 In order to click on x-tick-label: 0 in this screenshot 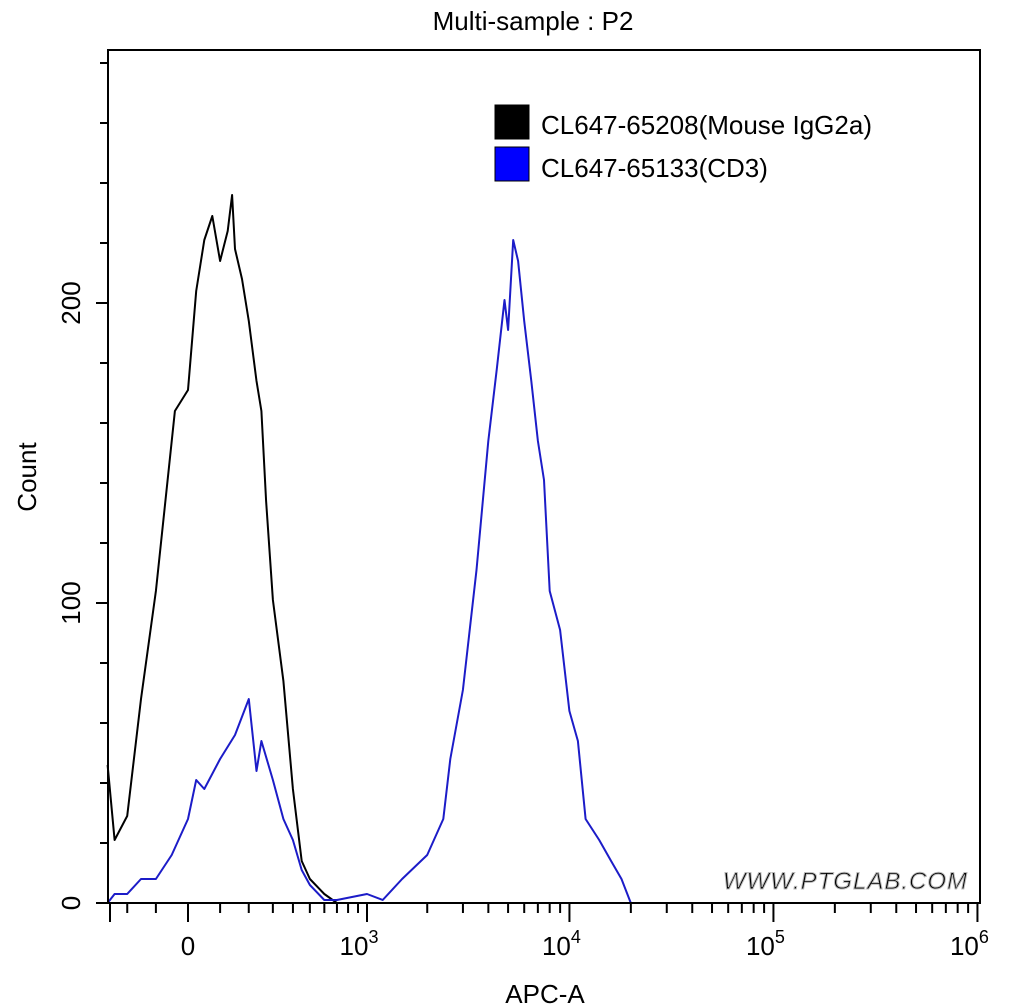, I will do `click(188, 946)`.